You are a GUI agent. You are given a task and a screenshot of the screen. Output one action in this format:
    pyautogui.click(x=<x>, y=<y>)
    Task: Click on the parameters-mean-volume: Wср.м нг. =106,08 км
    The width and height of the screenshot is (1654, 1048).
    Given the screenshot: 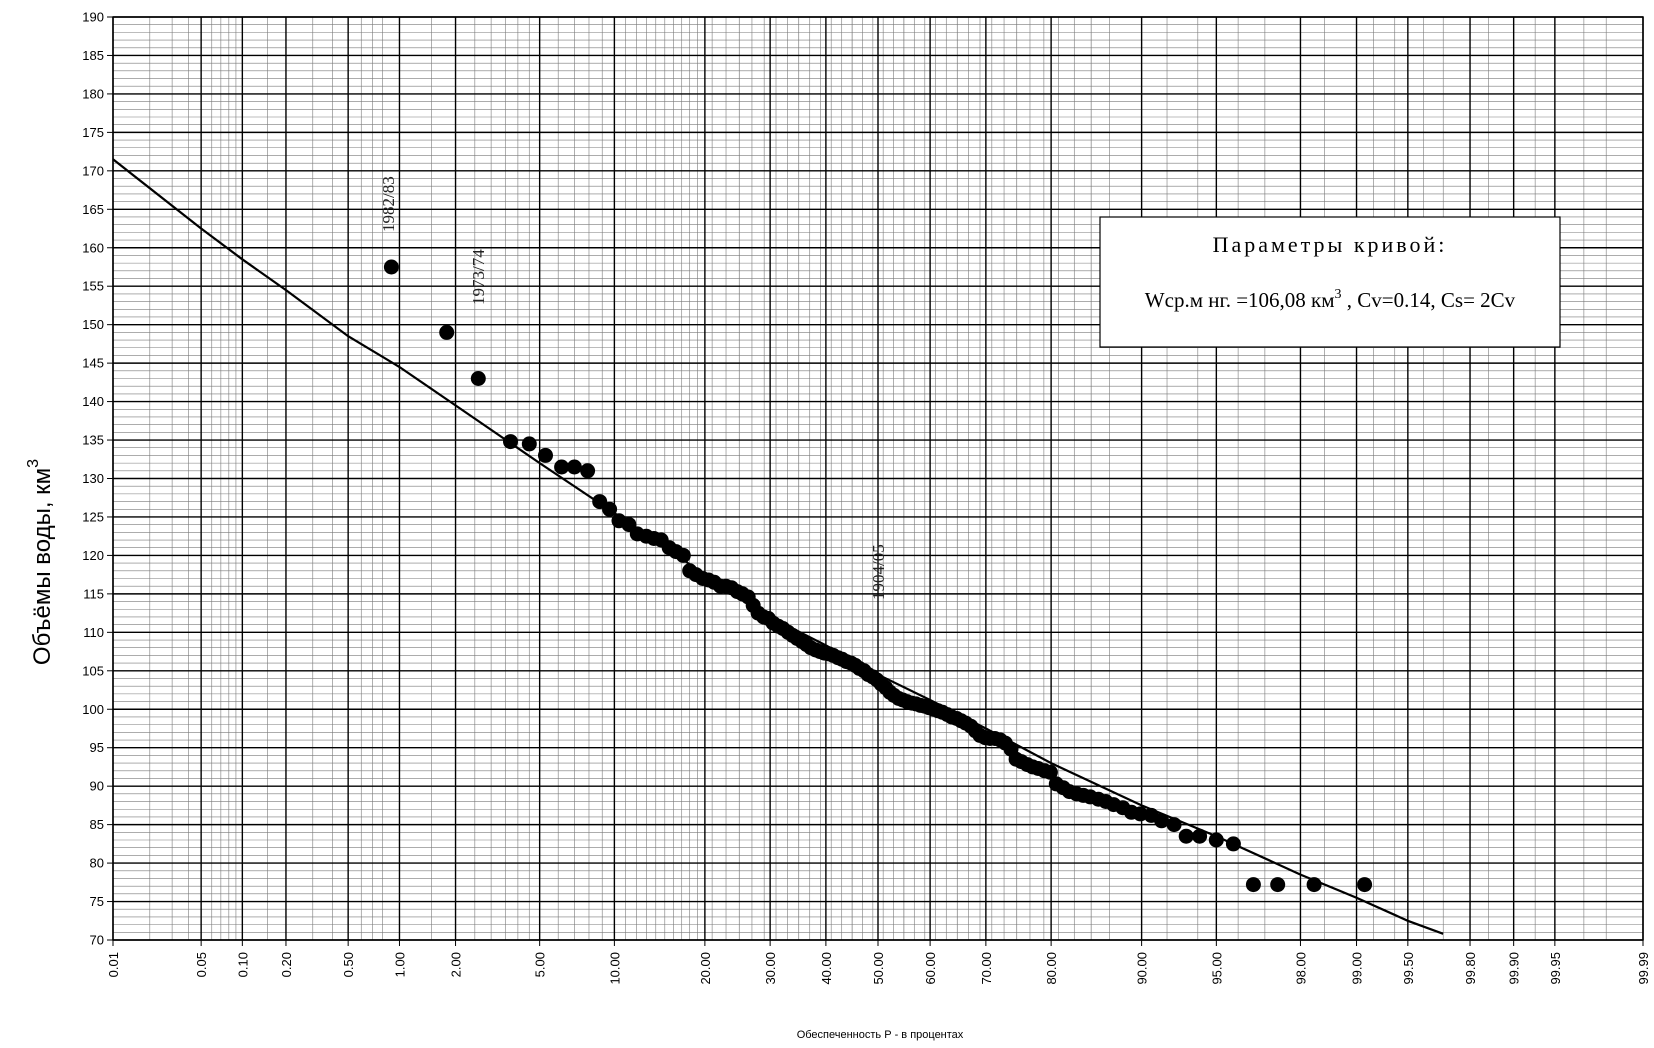 What is the action you would take?
    pyautogui.click(x=1240, y=300)
    